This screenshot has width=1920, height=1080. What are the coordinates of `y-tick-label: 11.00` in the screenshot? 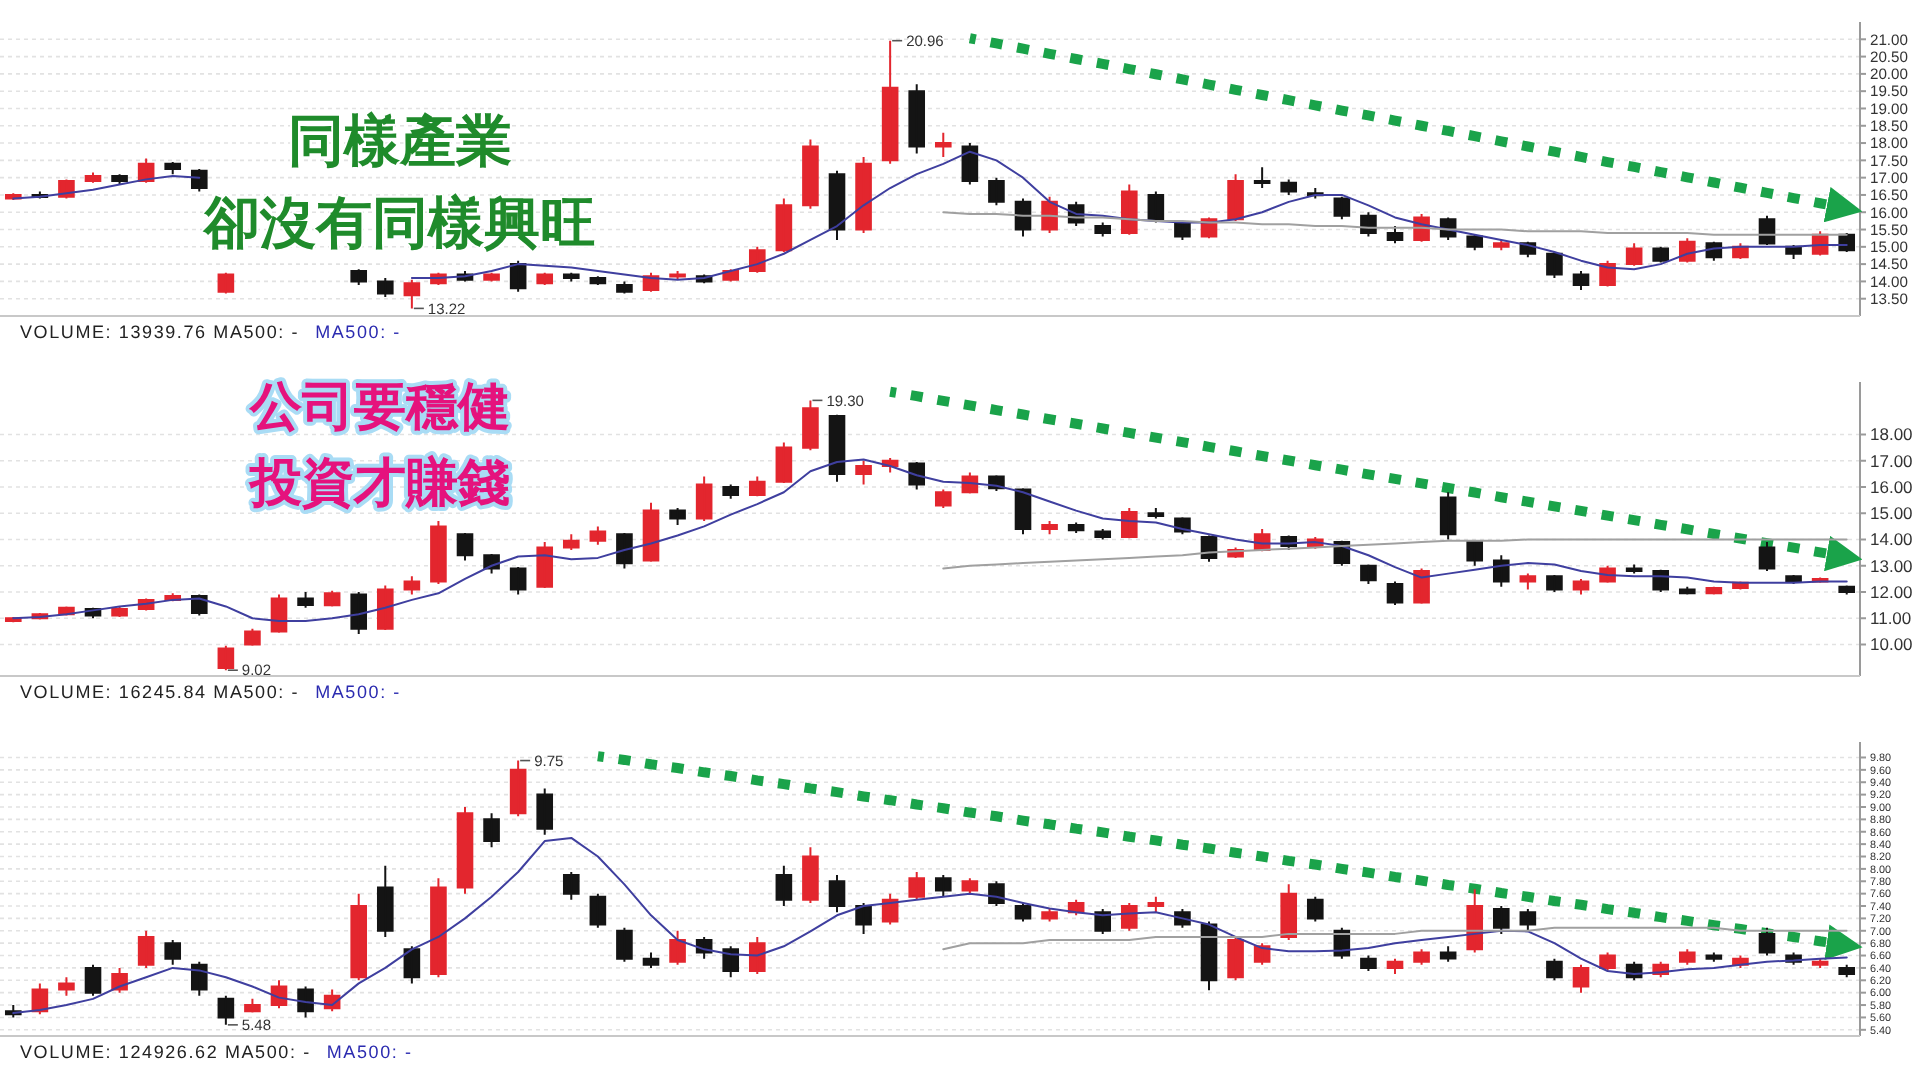 It's located at (1891, 618).